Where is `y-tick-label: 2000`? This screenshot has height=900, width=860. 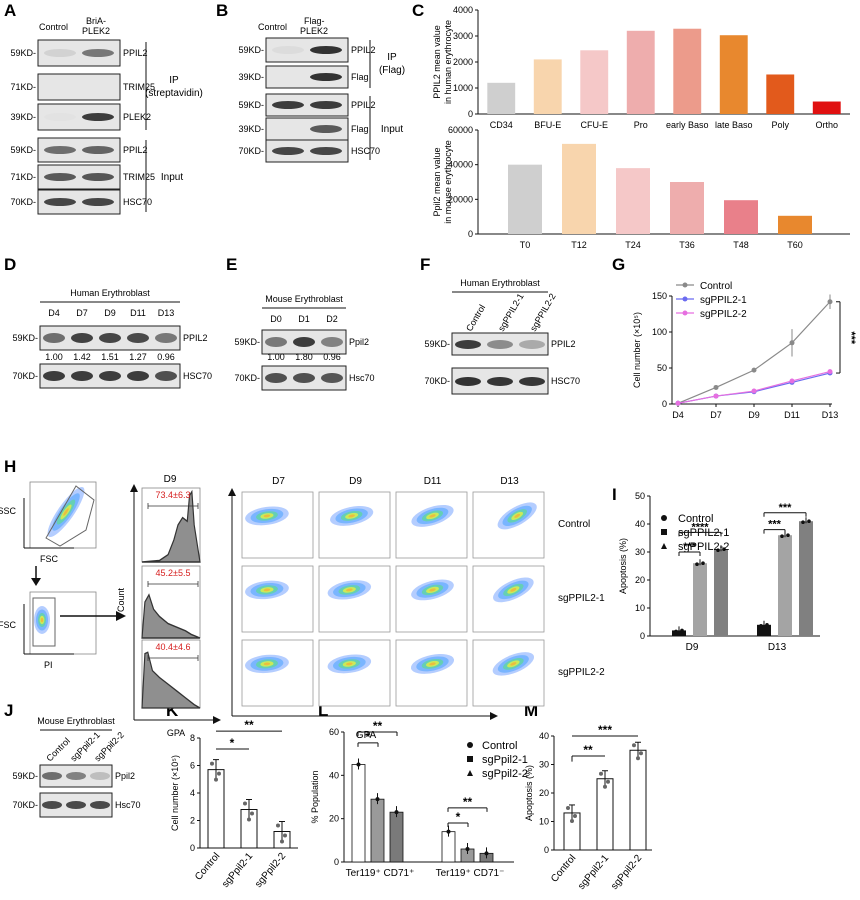 y-tick-label: 2000 is located at coordinates (463, 62).